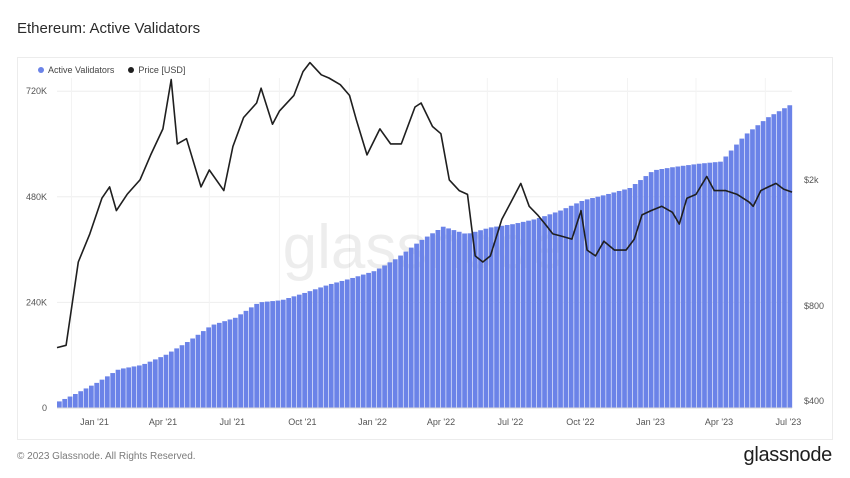 This screenshot has height=478, width=850. I want to click on x-tick-label: Jul '21, so click(232, 422).